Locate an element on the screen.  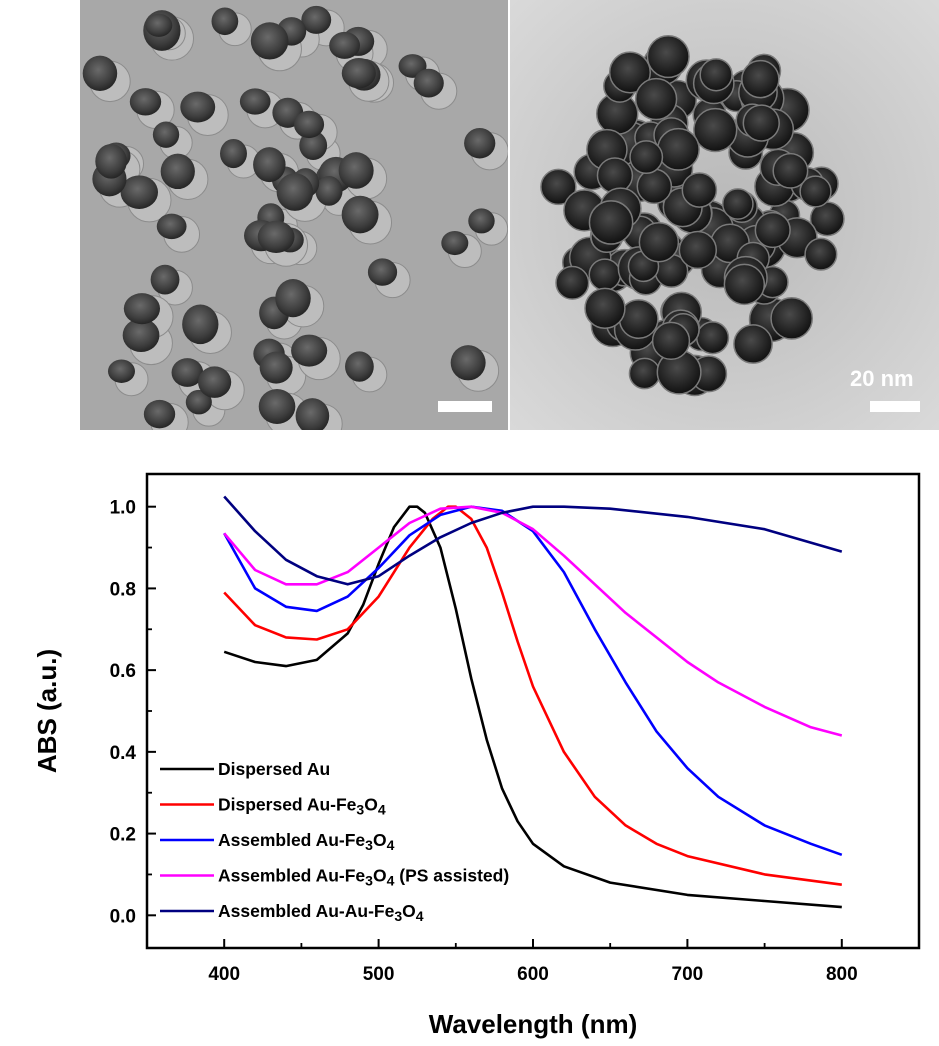
x-tick-label: 400 is located at coordinates (224, 974).